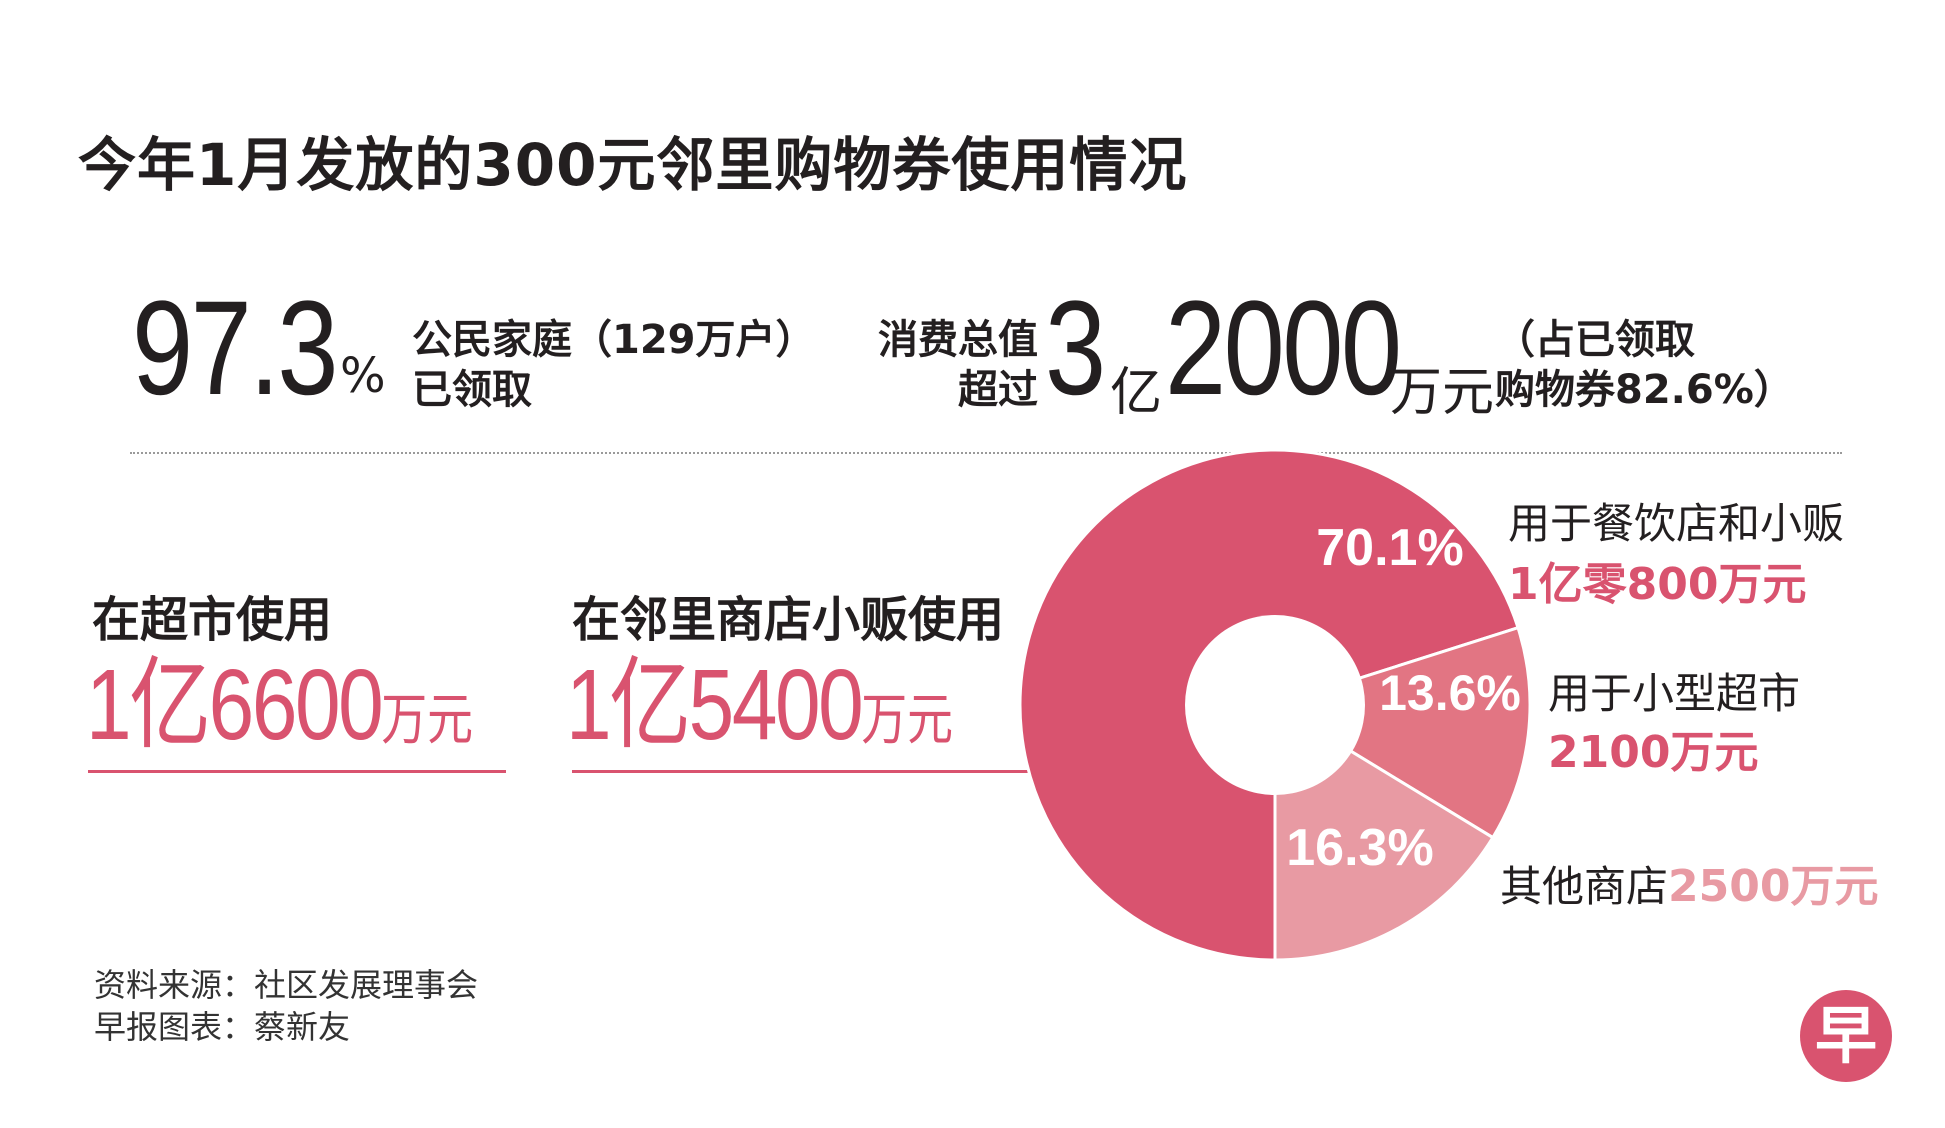  What do you see at coordinates (1283, 348) in the screenshot?
I see `total-value-number: 2000` at bounding box center [1283, 348].